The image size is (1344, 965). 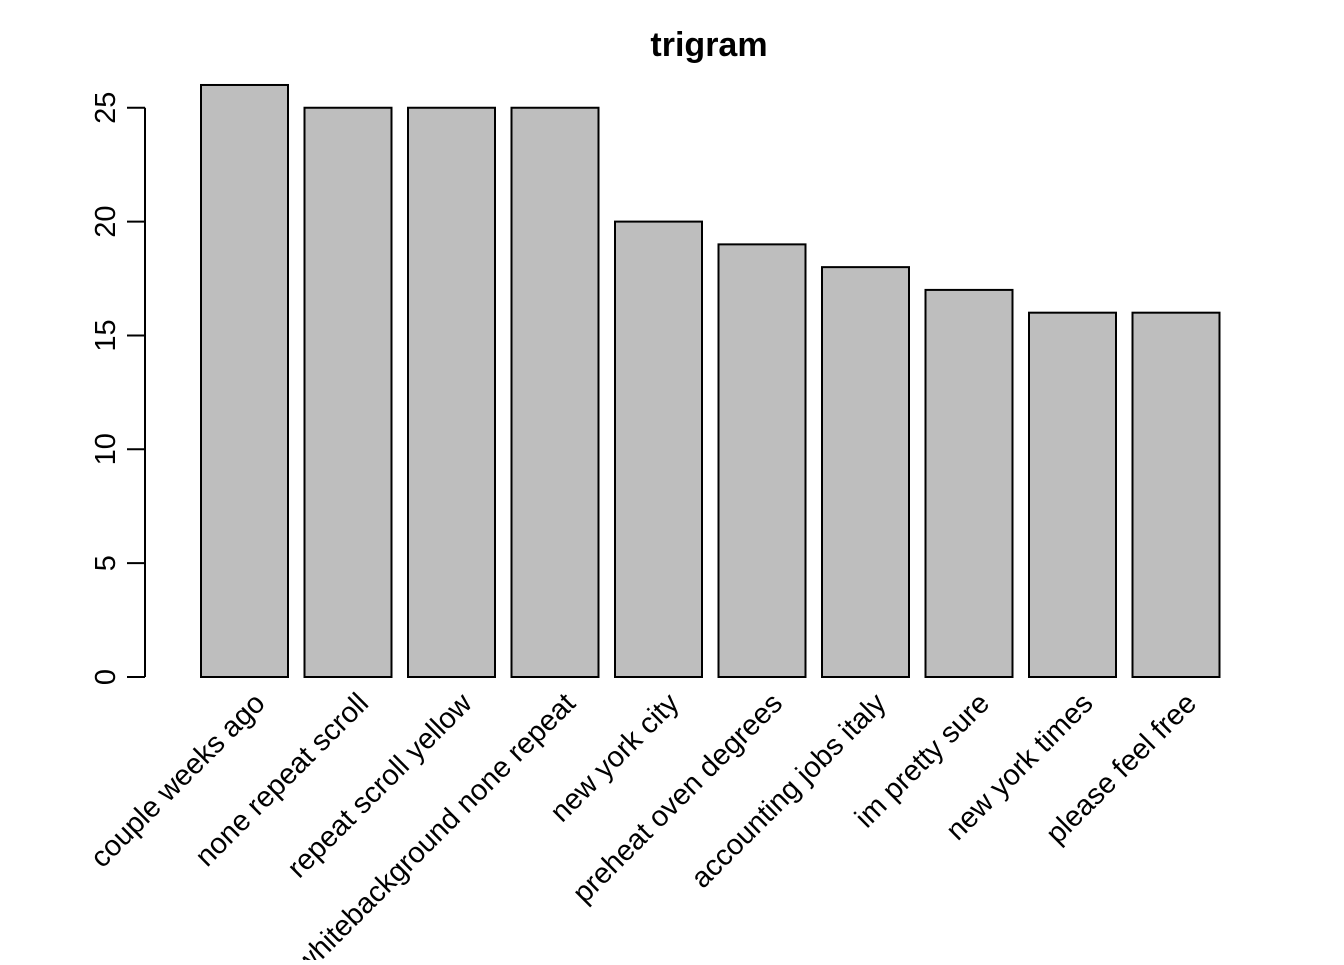 I want to click on x-category-label: accounting jobs italy, so click(x=789, y=791).